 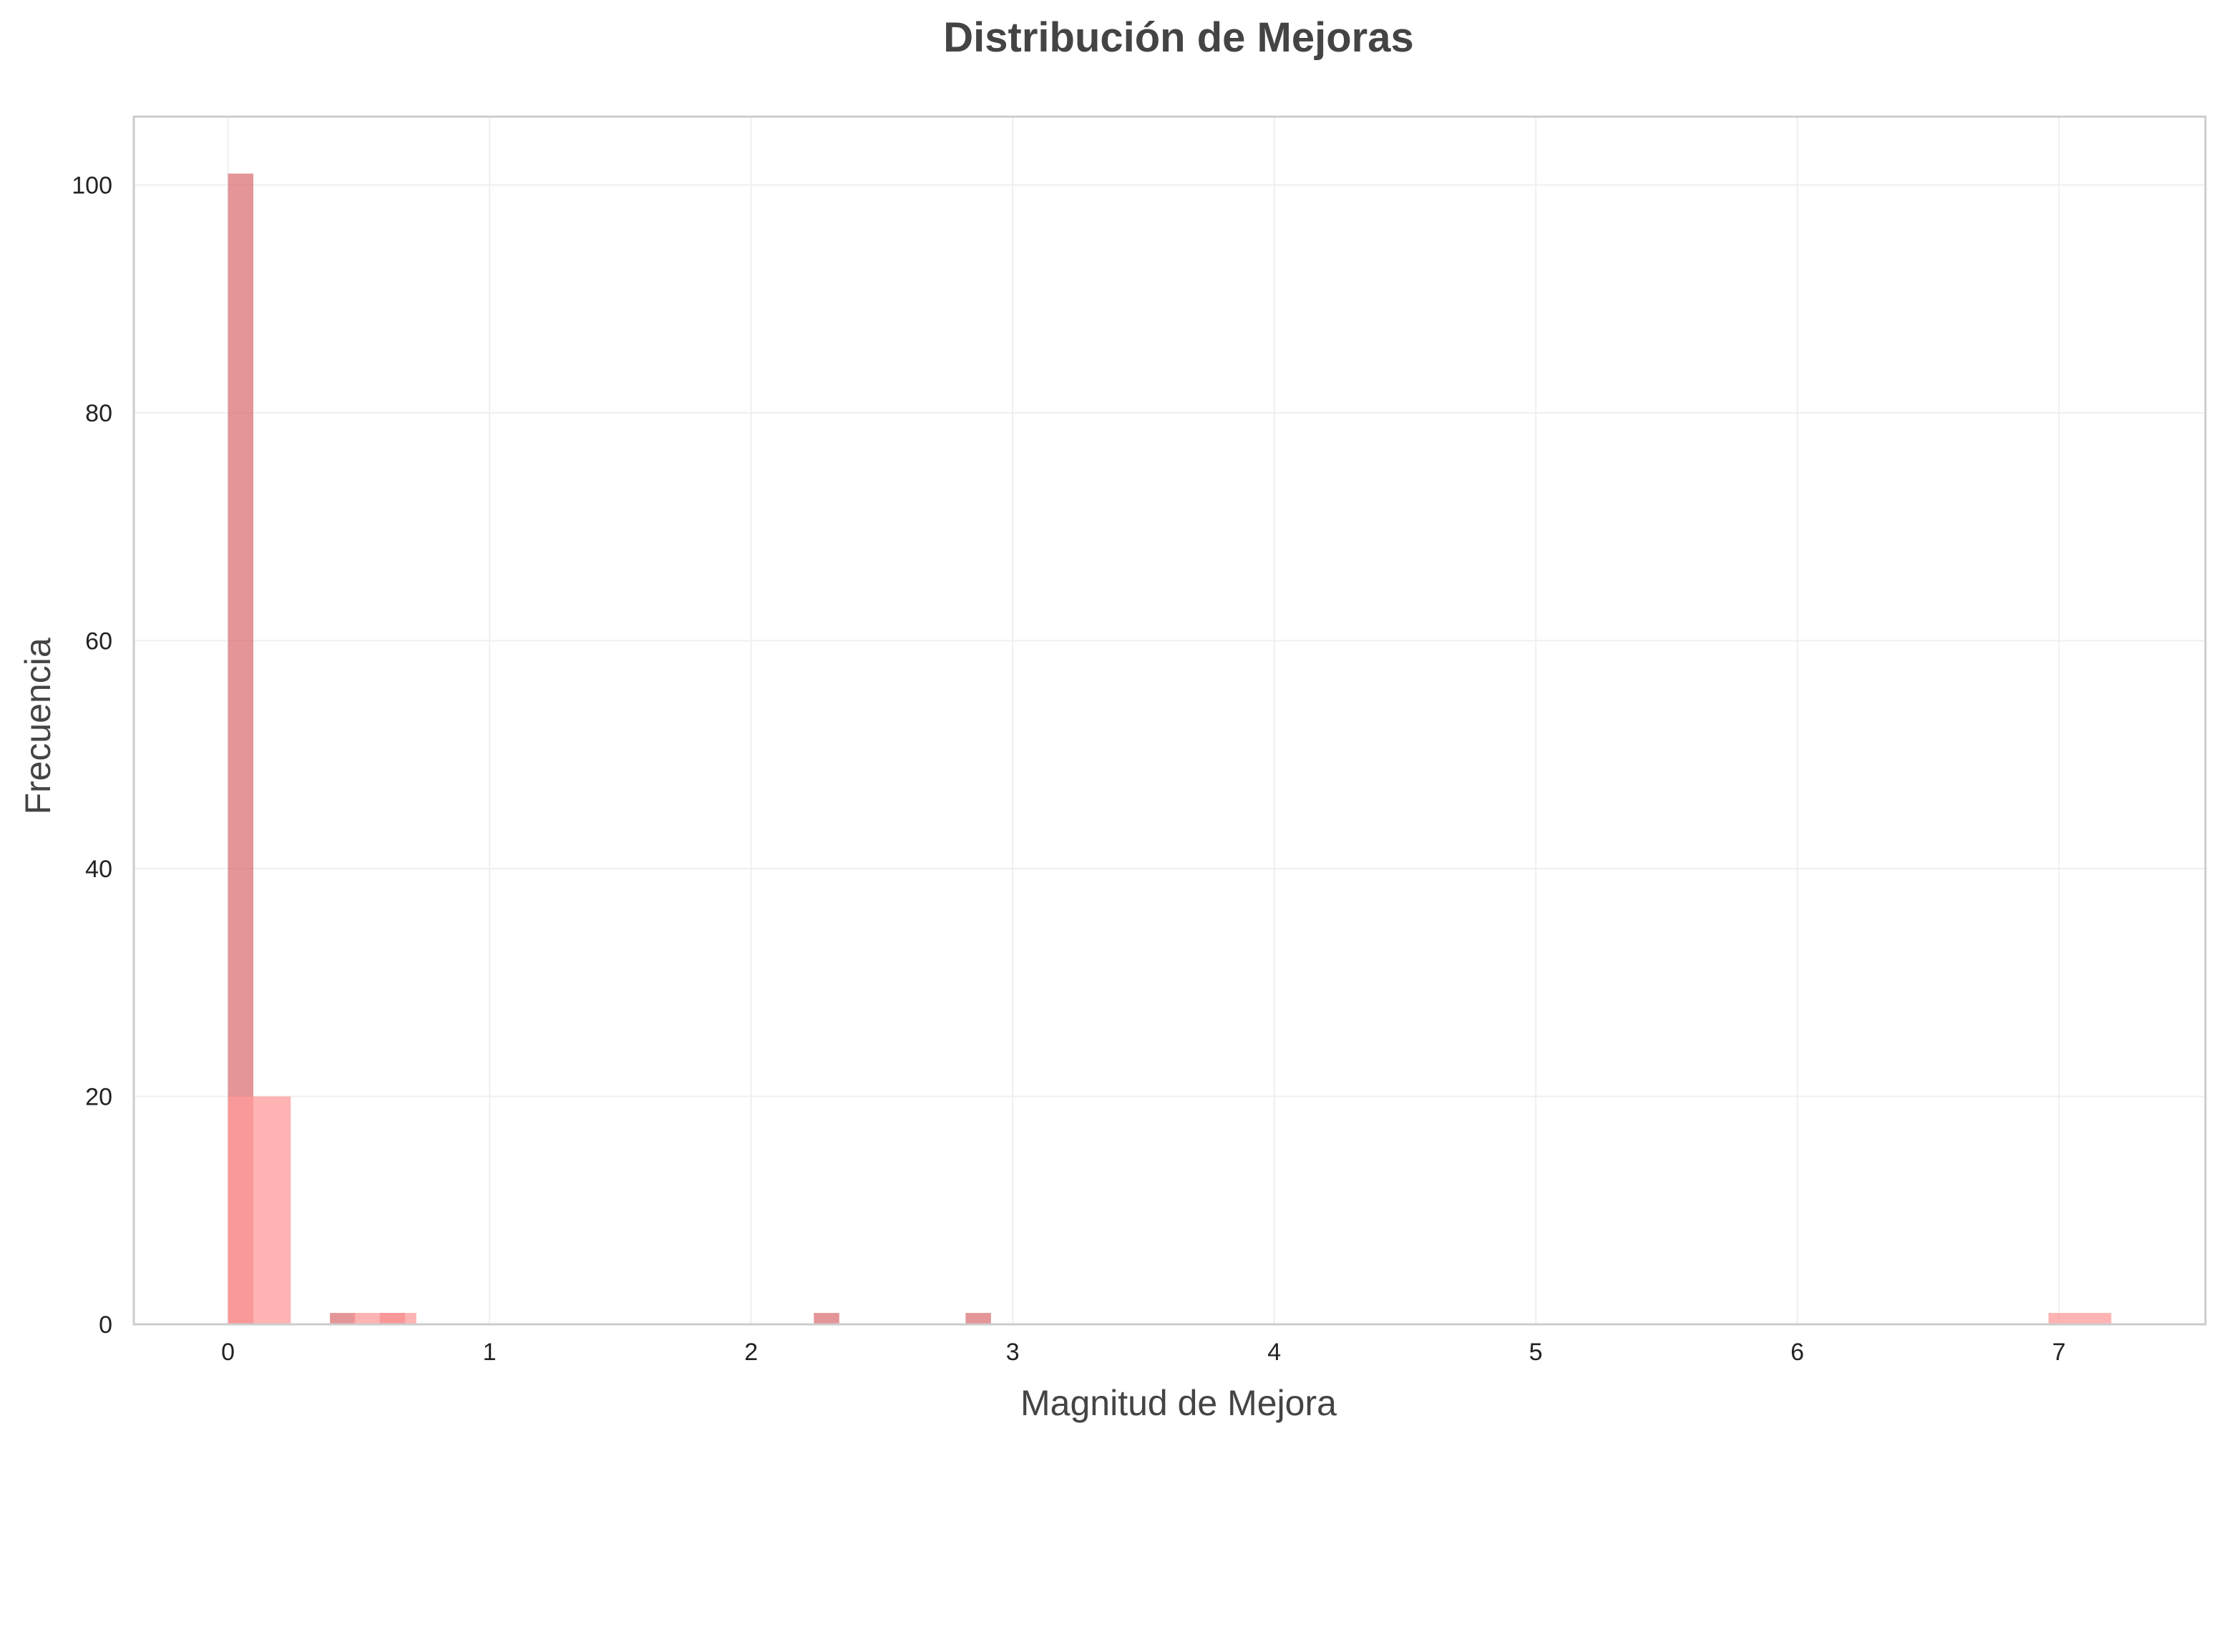 I want to click on y-tick-label: 40, so click(x=99, y=869).